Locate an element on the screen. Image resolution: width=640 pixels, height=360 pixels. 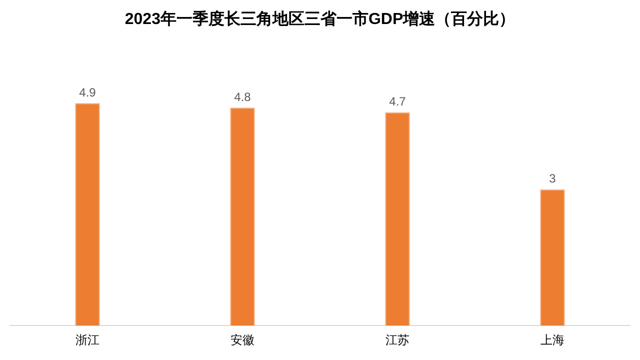
x-tick-label: 浙江 is located at coordinates (88, 340).